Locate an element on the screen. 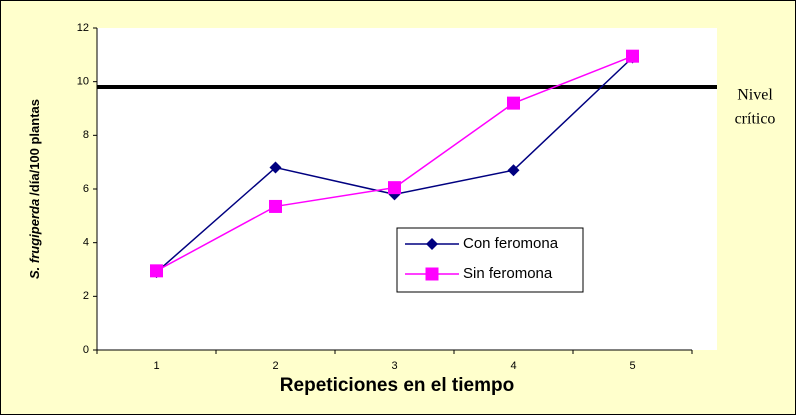 This screenshot has width=796, height=415. x-axis-label: Repeticiones en el tiempo is located at coordinates (397, 385).